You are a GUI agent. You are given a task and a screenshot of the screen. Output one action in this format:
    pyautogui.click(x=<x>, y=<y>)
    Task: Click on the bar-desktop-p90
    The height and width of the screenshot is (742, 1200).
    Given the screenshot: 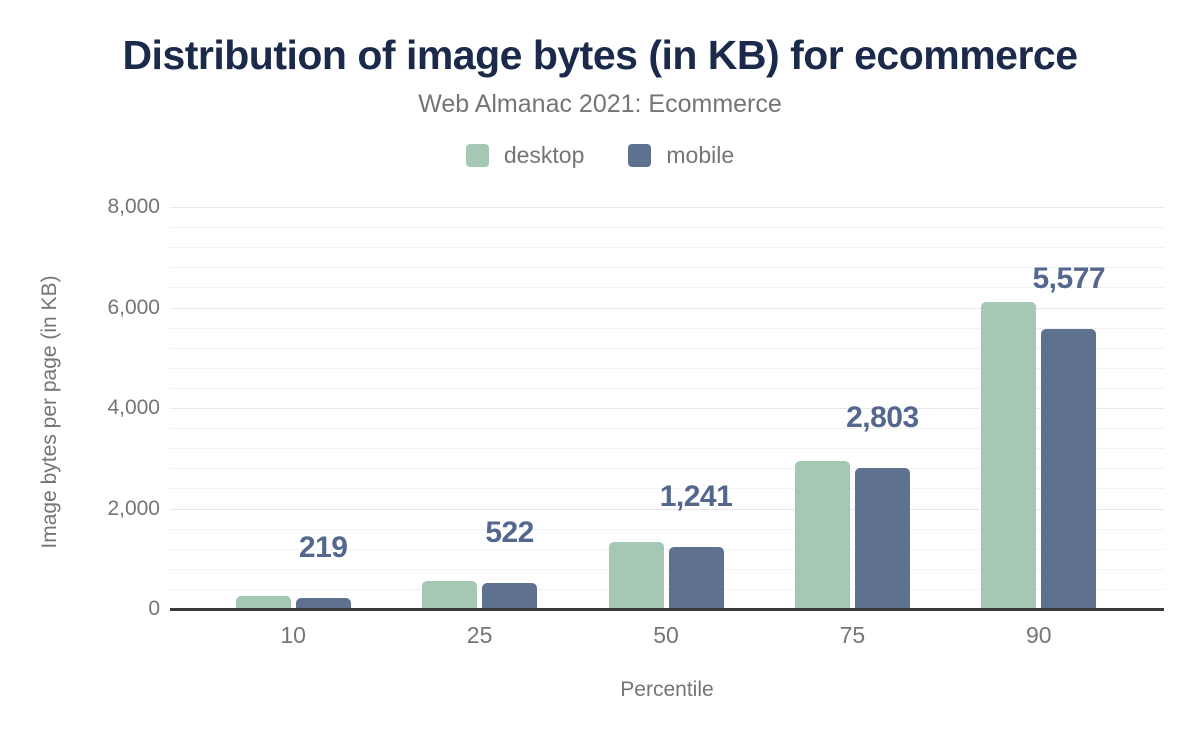 What is the action you would take?
    pyautogui.click(x=1009, y=455)
    